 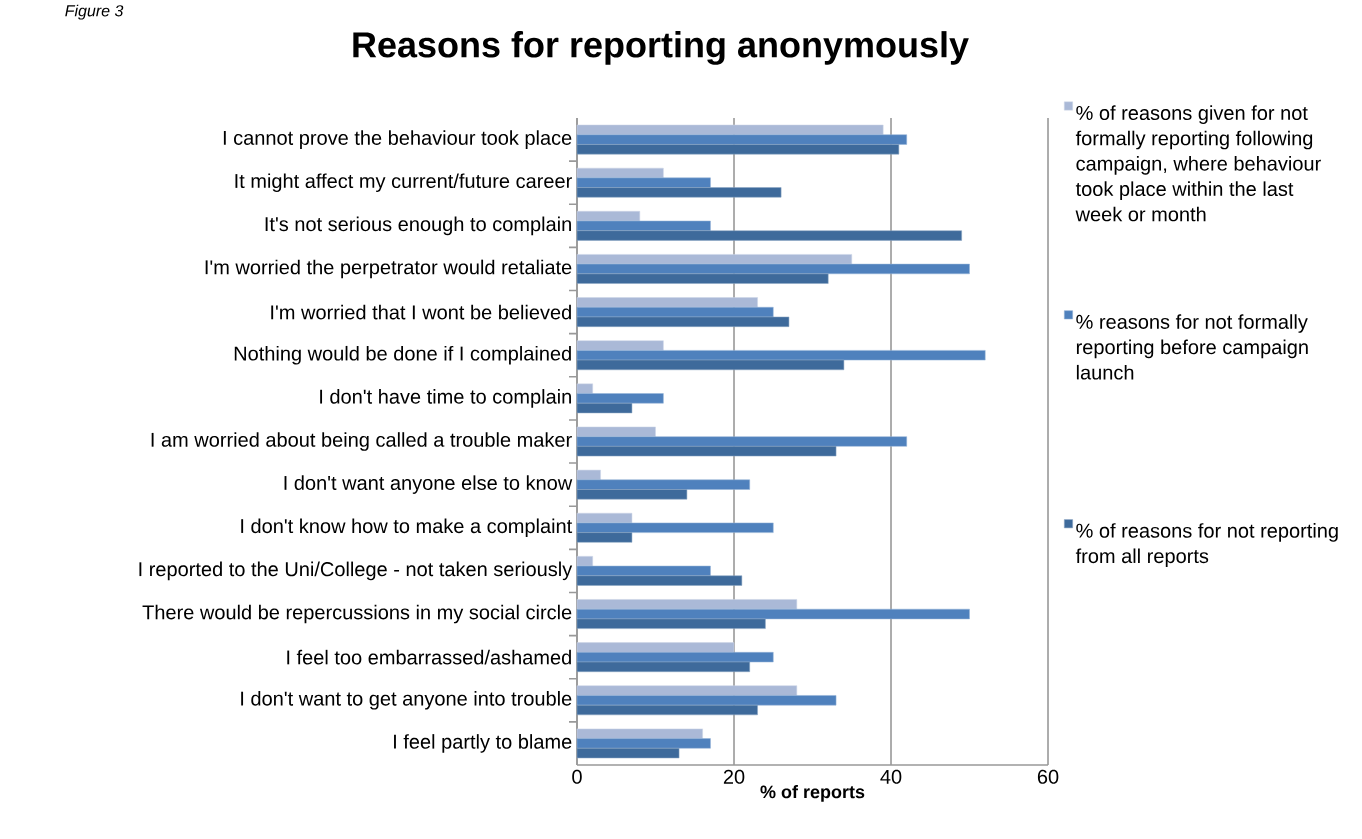 What do you see at coordinates (361, 441) in the screenshot?
I see `y-tick-label: I am worried about being called a trouble maker` at bounding box center [361, 441].